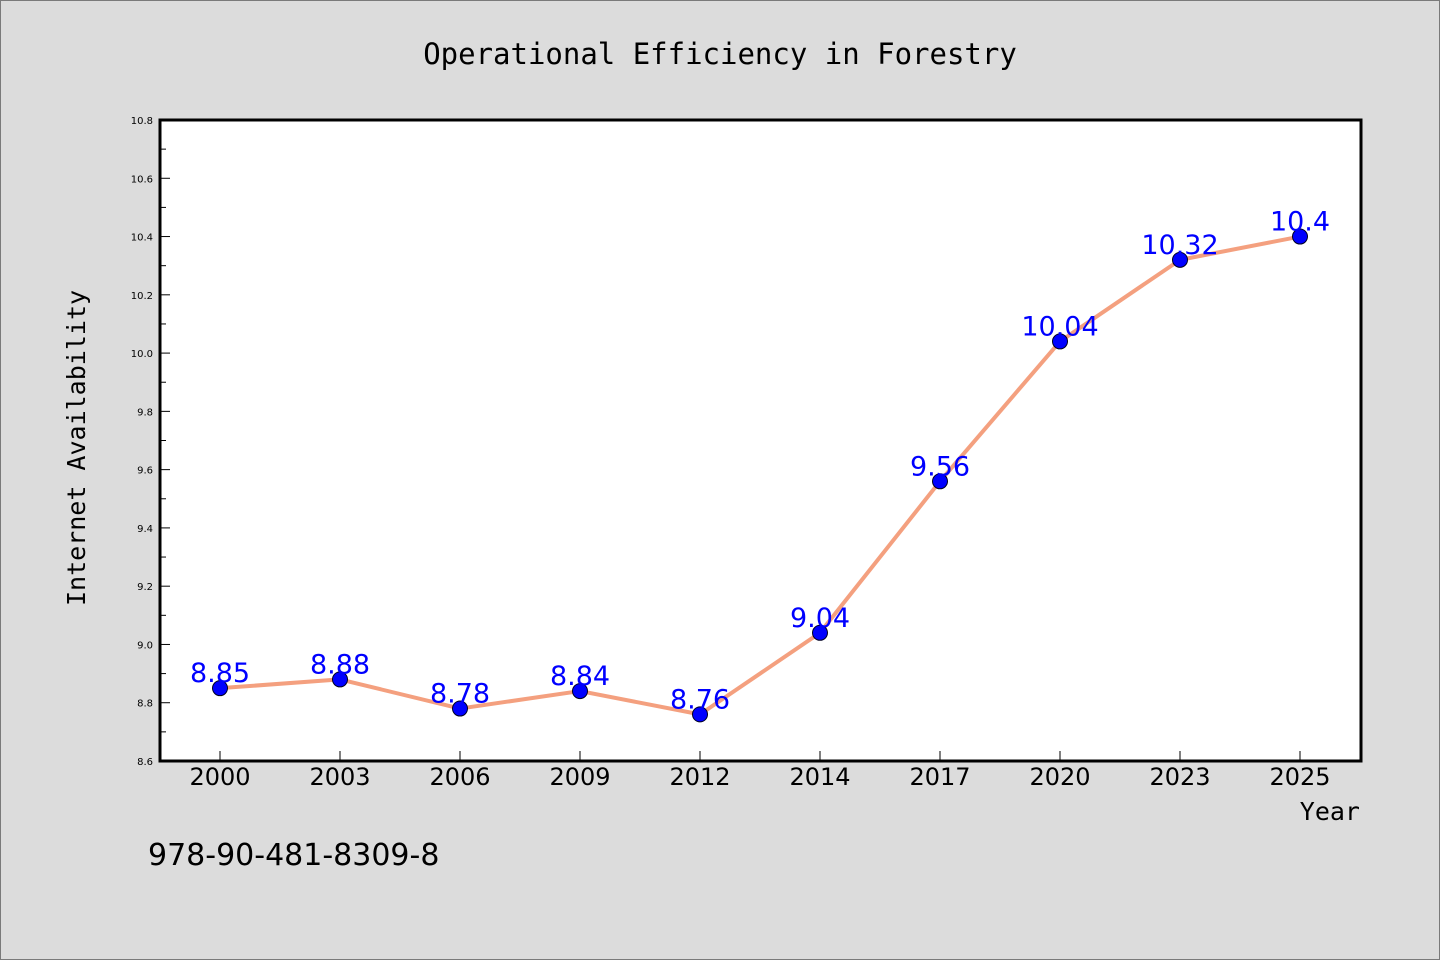  I want to click on x-tick-label: 2009, so click(579, 777).